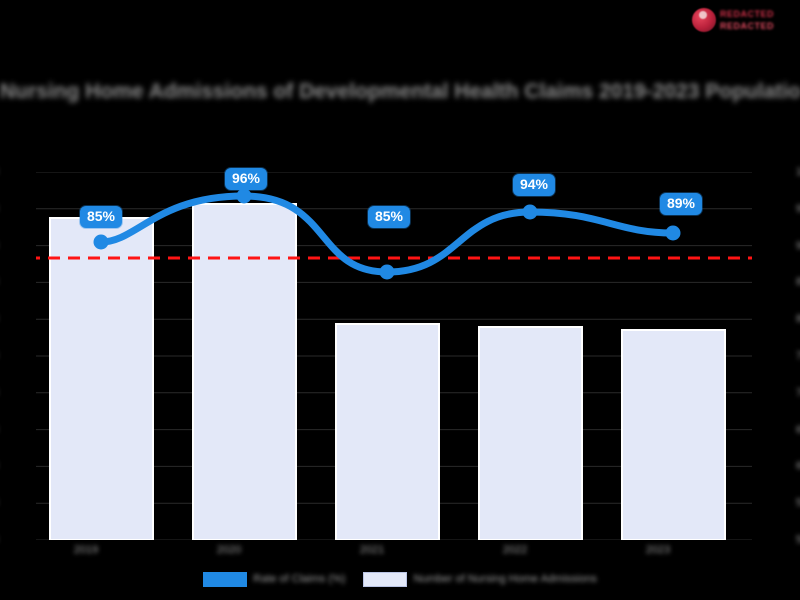  I want to click on right-axis-tick-9: 55%, so click(798, 503).